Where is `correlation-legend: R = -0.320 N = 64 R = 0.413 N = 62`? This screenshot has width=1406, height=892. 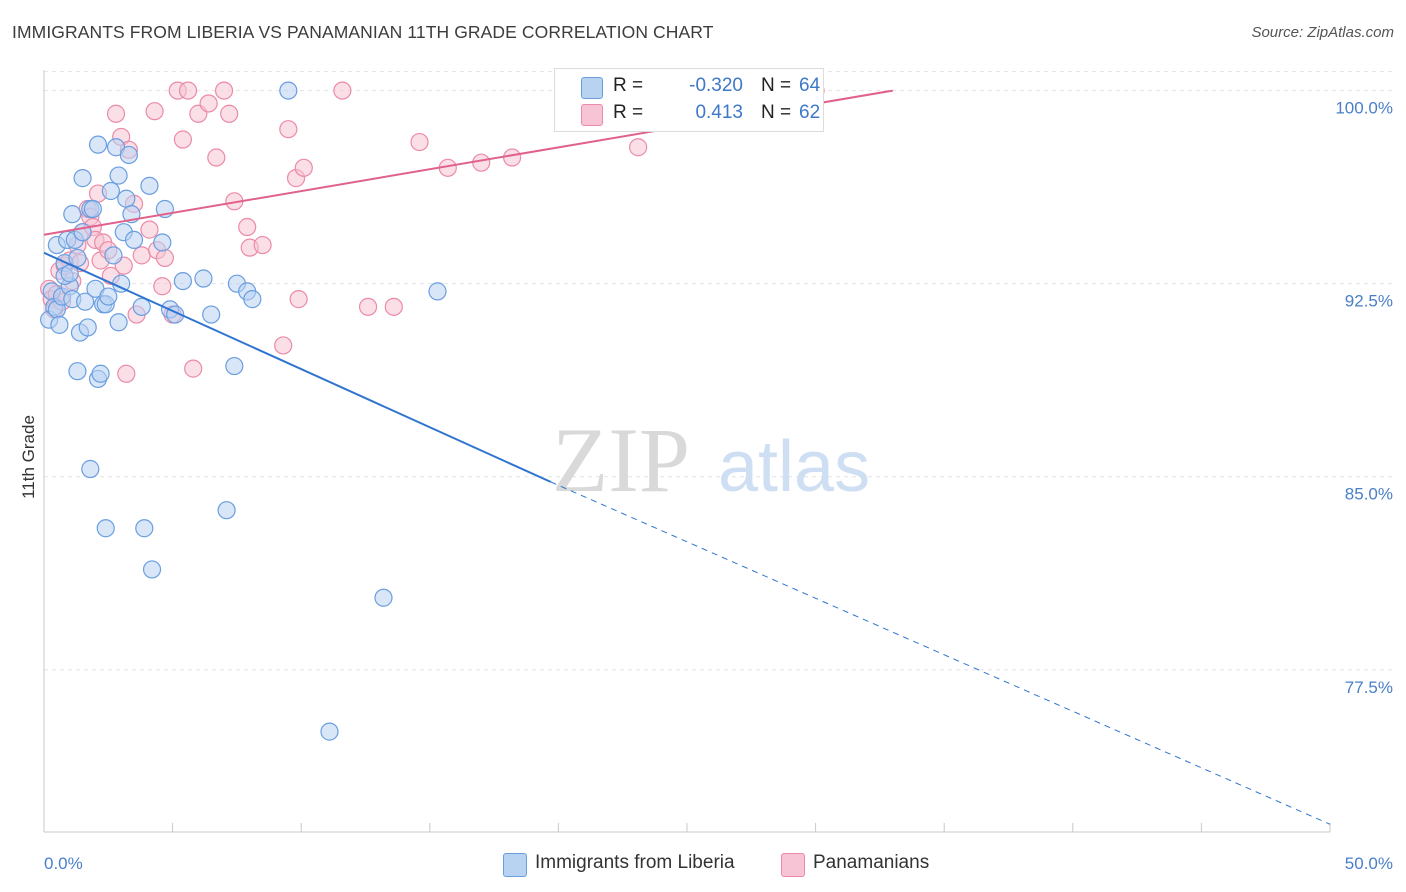
correlation-legend: R = -0.320 N = 64 R = 0.413 N = 62 is located at coordinates (689, 100).